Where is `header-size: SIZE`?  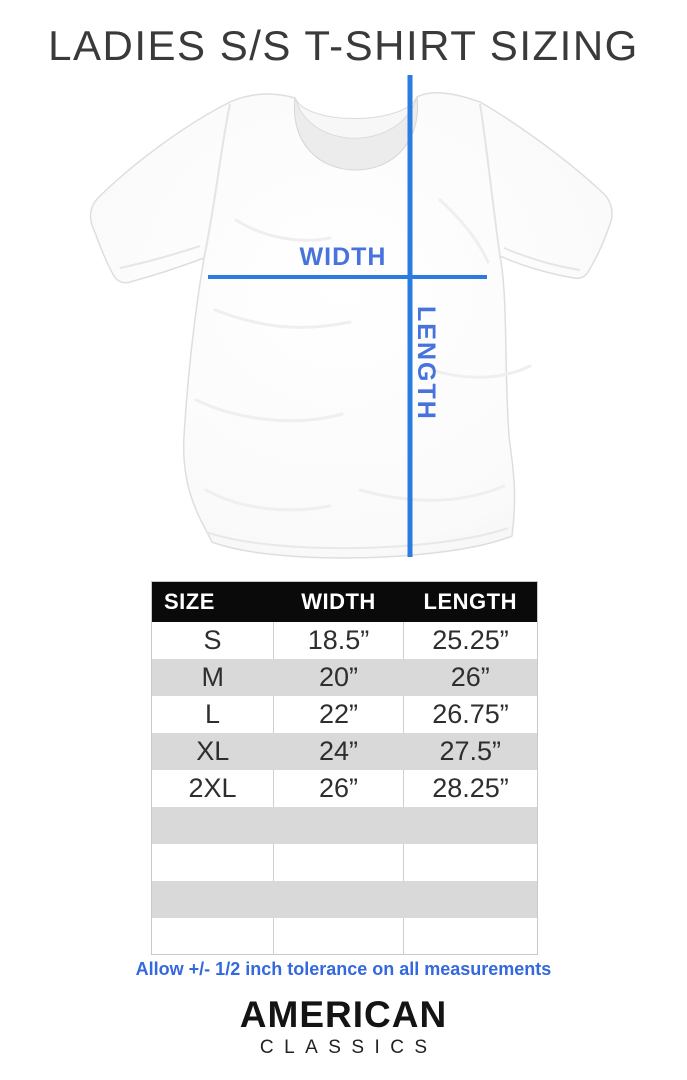 header-size: SIZE is located at coordinates (212, 601).